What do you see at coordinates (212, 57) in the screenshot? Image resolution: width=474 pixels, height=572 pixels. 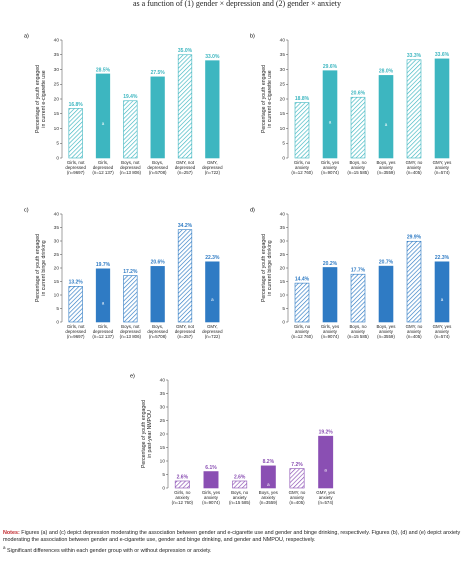 I see `value-label: 33.0%` at bounding box center [212, 57].